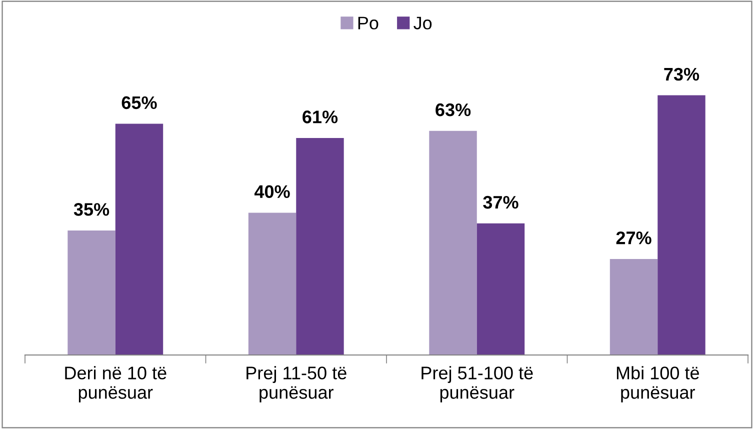 This screenshot has width=754, height=429. I want to click on legend-label: Po, so click(368, 23).